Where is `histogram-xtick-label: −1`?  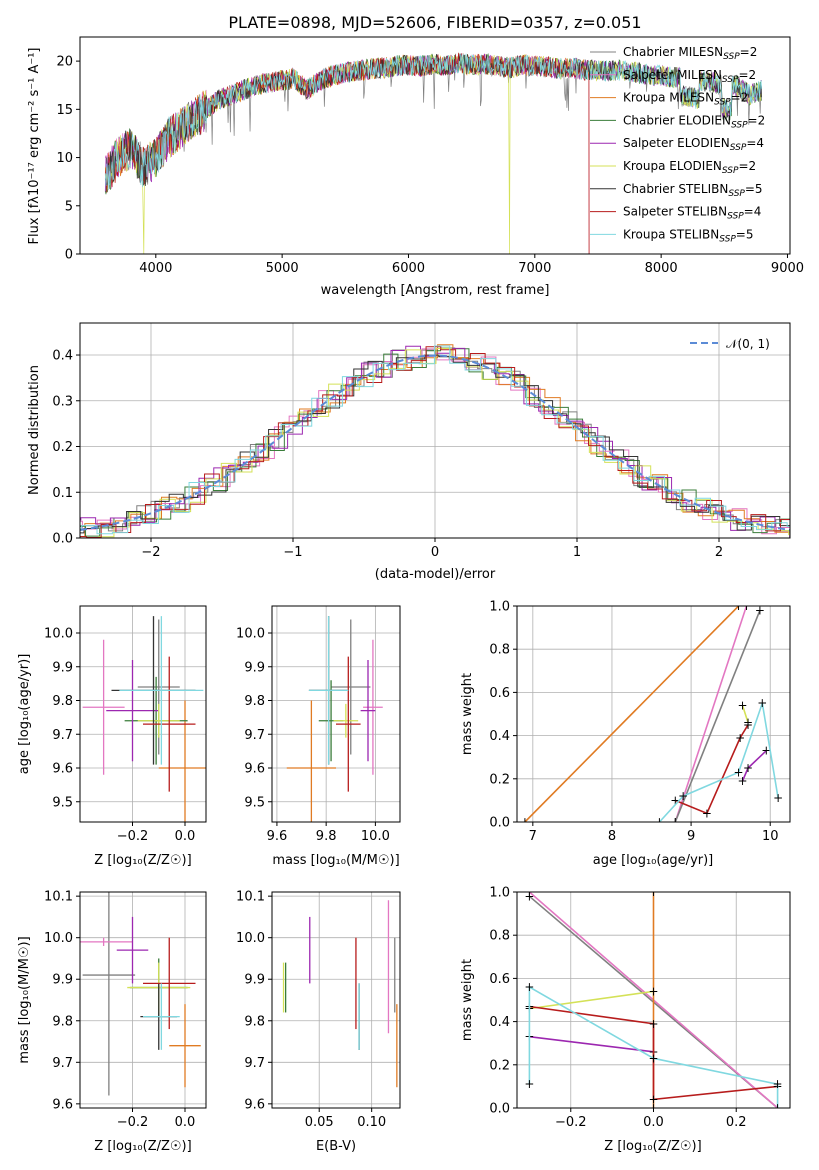 histogram-xtick-label: −1 is located at coordinates (292, 552).